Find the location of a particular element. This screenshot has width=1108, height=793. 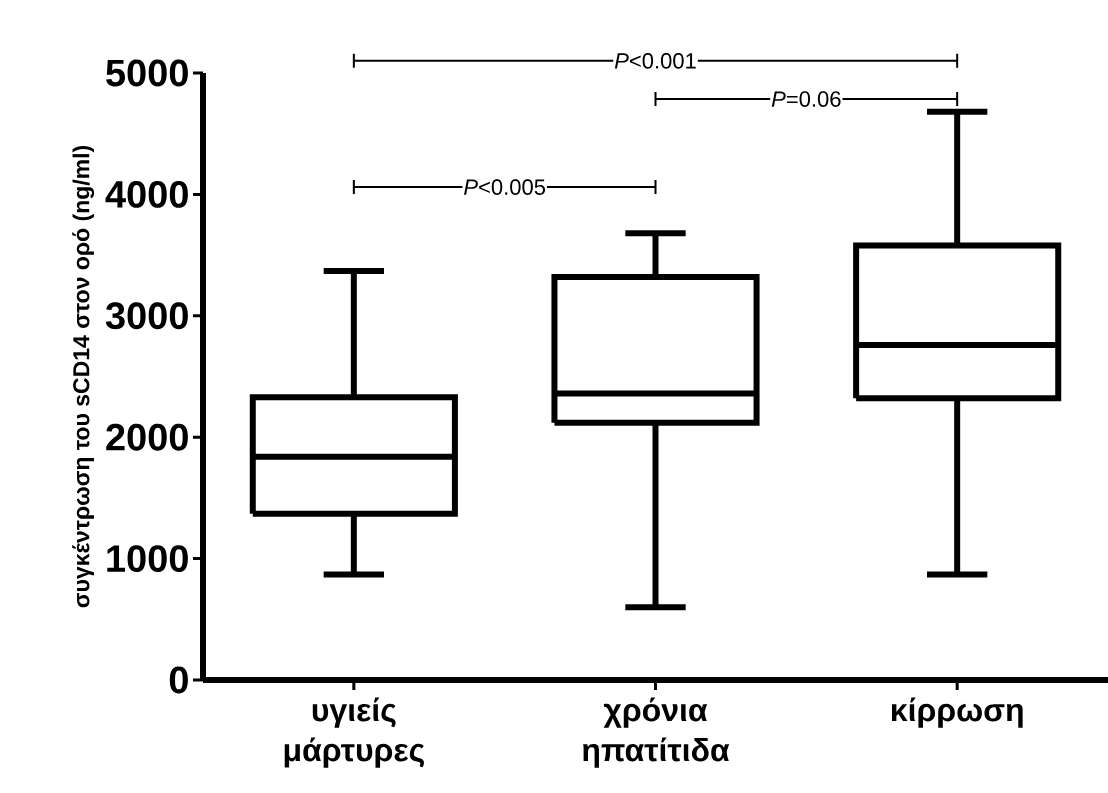

y-axis-title: συγκέντρωση του sCD14 στον ορό (ng/ml) is located at coordinates (83, 376).